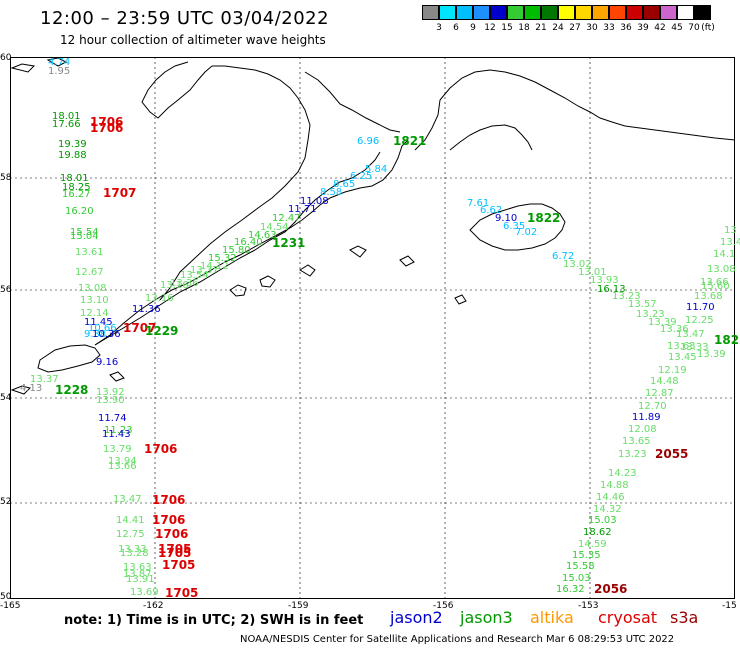  What do you see at coordinates (69, 358) in the screenshot?
I see `unimak-island` at bounding box center [69, 358].